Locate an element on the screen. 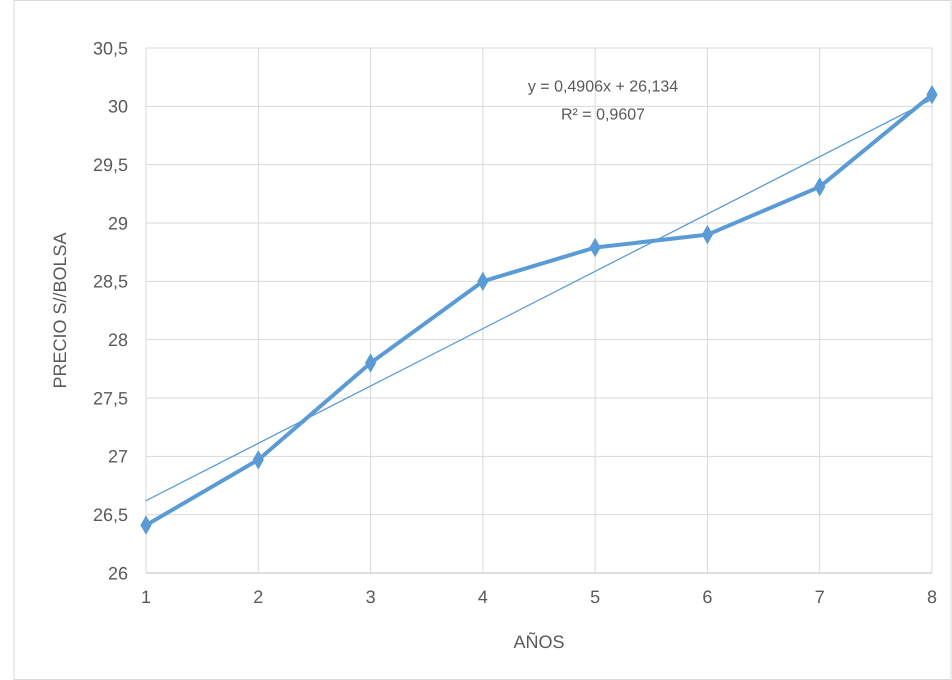 This screenshot has width=952, height=680. x-tick-label: 7 is located at coordinates (819, 597).